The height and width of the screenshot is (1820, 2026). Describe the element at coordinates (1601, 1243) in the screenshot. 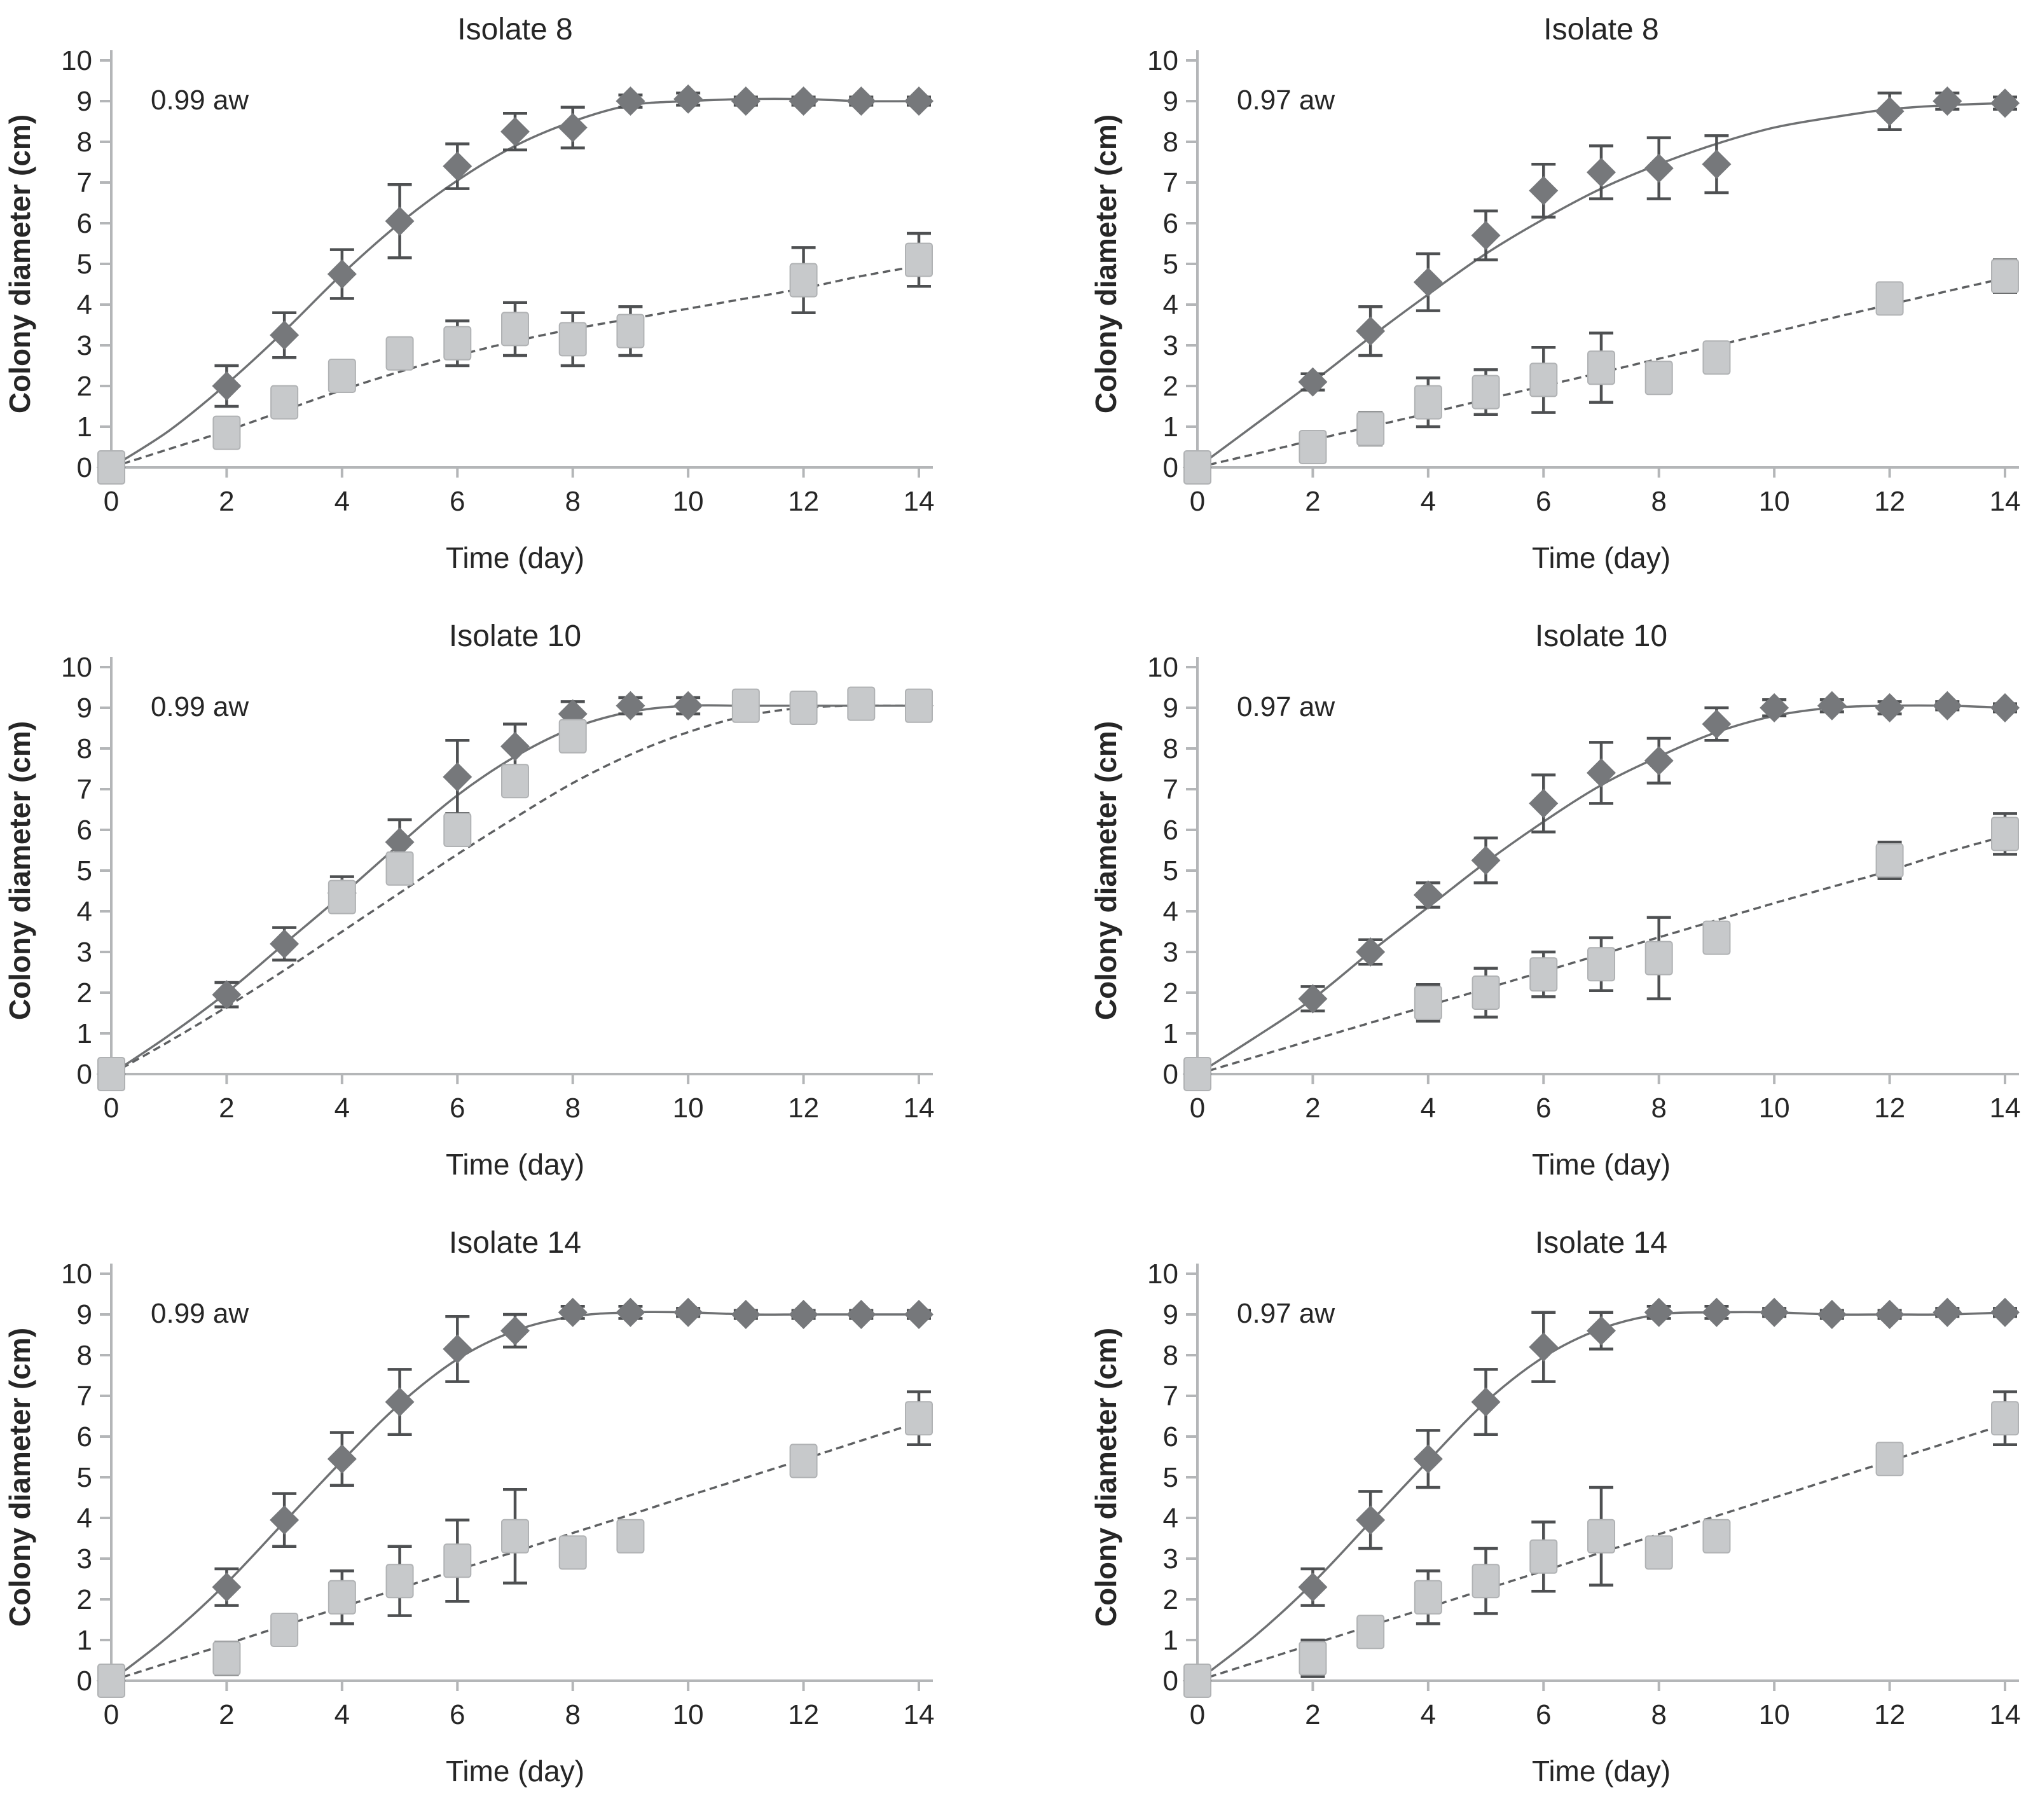

I see `chart-title: Isolate 14` at that location.